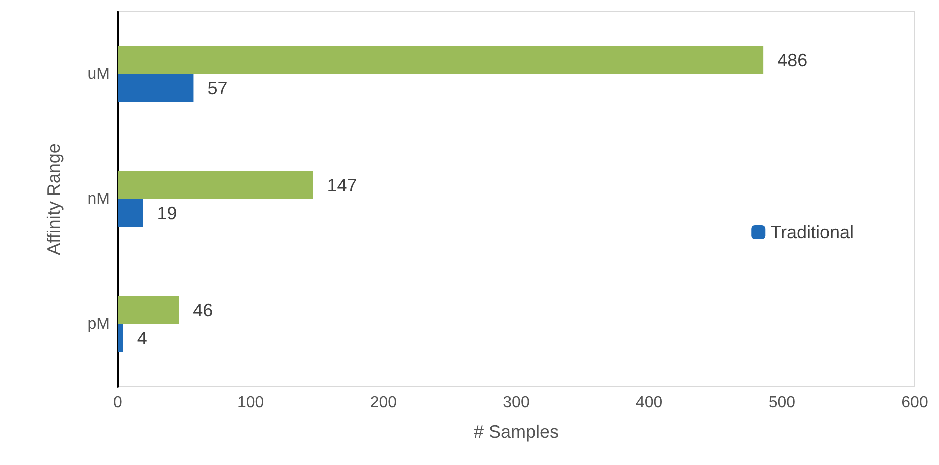 The image size is (939, 465). I want to click on x-axis-title: # Samples, so click(517, 432).